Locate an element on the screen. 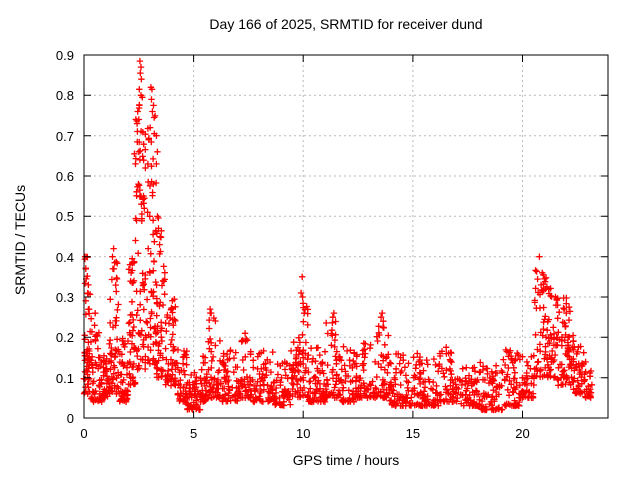 The height and width of the screenshot is (480, 640). x-tick-label: 10 is located at coordinates (303, 433).